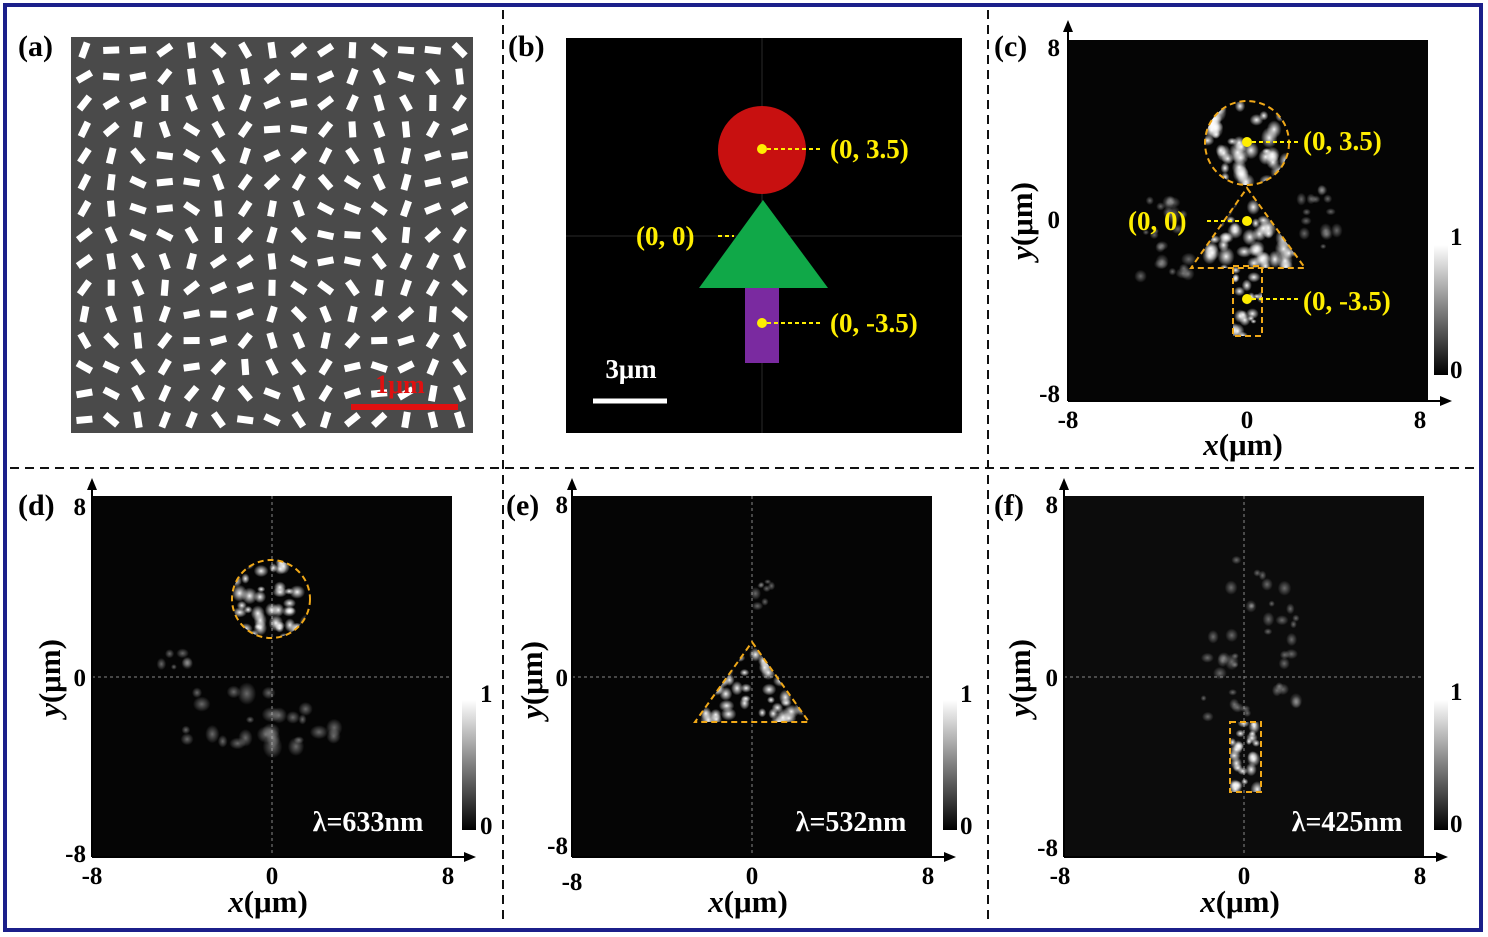 The height and width of the screenshot is (937, 1488). Describe the element at coordinates (470, 857) in the screenshot. I see `x-axis-arrow-d` at that location.